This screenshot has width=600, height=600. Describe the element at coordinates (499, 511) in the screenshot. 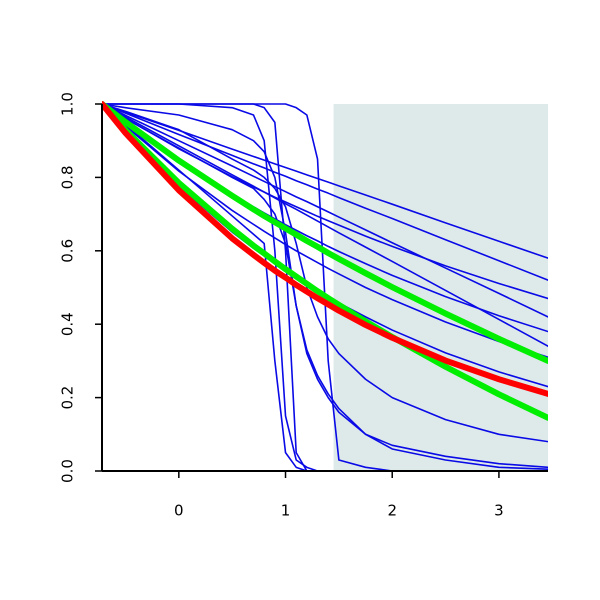

I see `x-tick-label: 3` at that location.